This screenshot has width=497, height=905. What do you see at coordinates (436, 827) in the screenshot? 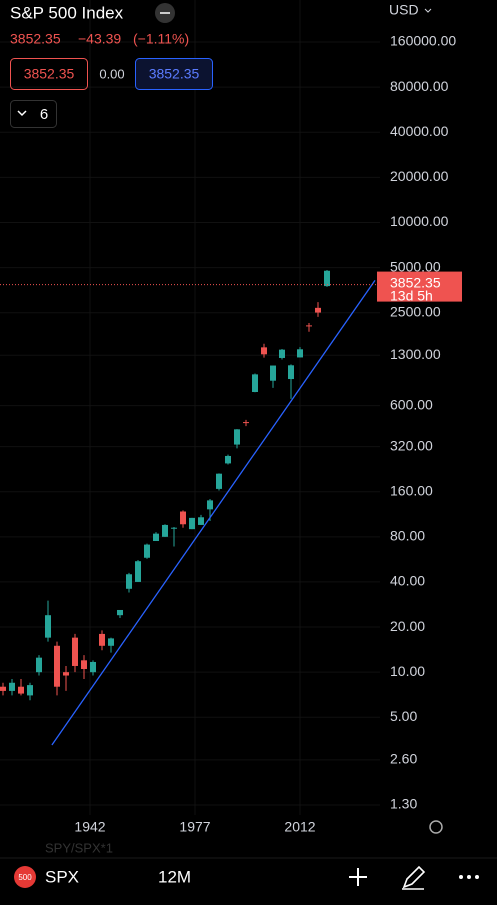
I see `settings` at bounding box center [436, 827].